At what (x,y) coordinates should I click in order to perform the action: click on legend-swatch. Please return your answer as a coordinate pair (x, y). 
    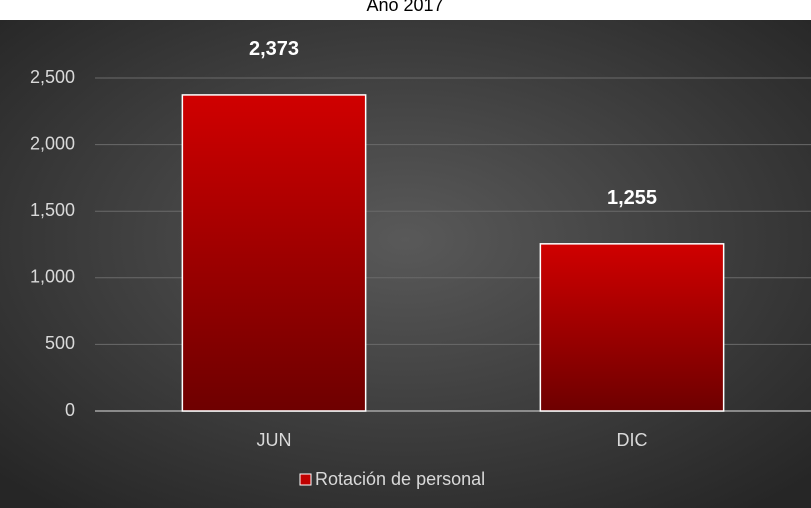
    Looking at the image, I should click on (305, 479).